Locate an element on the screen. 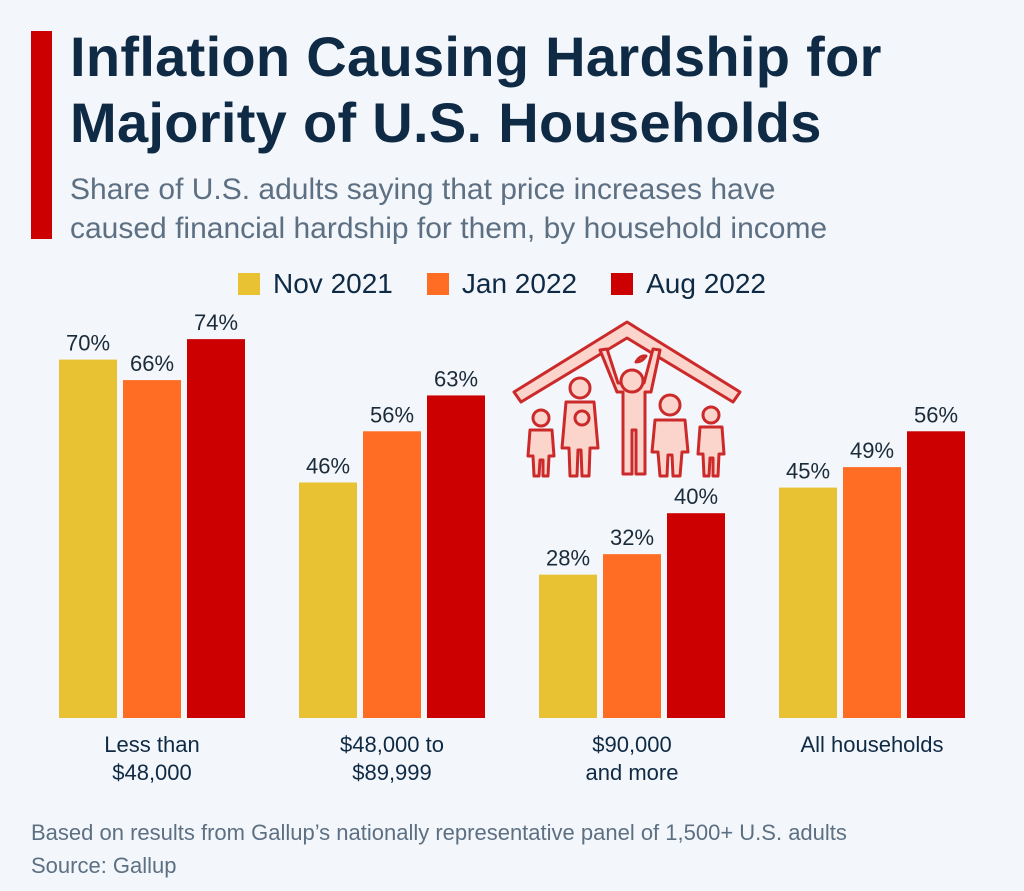  data-label-nov-2021-2: 28% is located at coordinates (568, 558).